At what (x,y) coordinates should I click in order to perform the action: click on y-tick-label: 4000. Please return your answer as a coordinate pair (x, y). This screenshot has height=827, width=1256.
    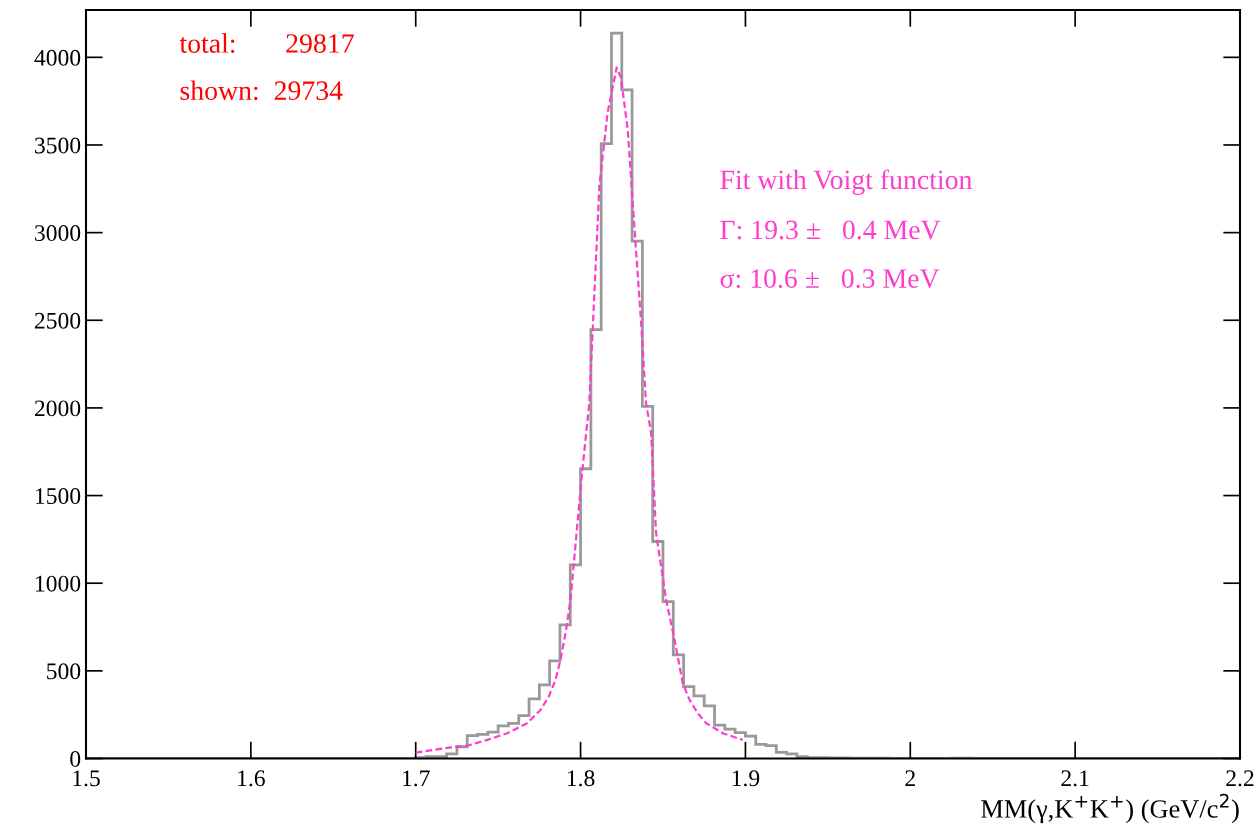
    Looking at the image, I should click on (57, 57).